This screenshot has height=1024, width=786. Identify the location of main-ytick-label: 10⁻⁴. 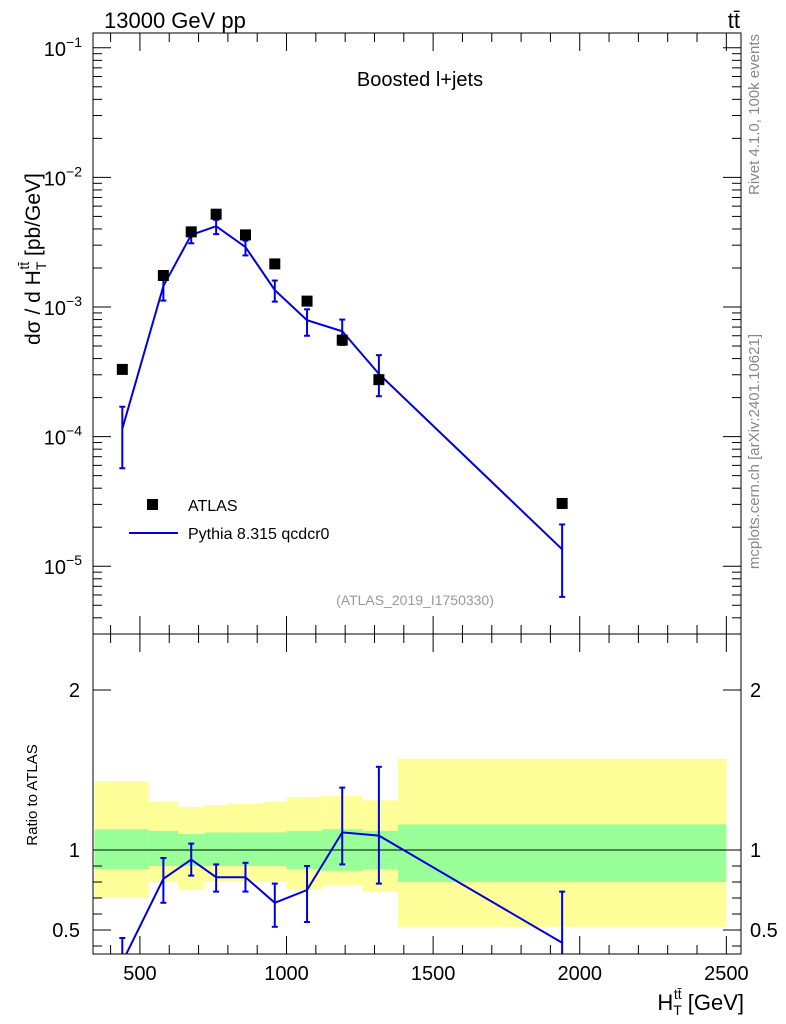
(63, 436).